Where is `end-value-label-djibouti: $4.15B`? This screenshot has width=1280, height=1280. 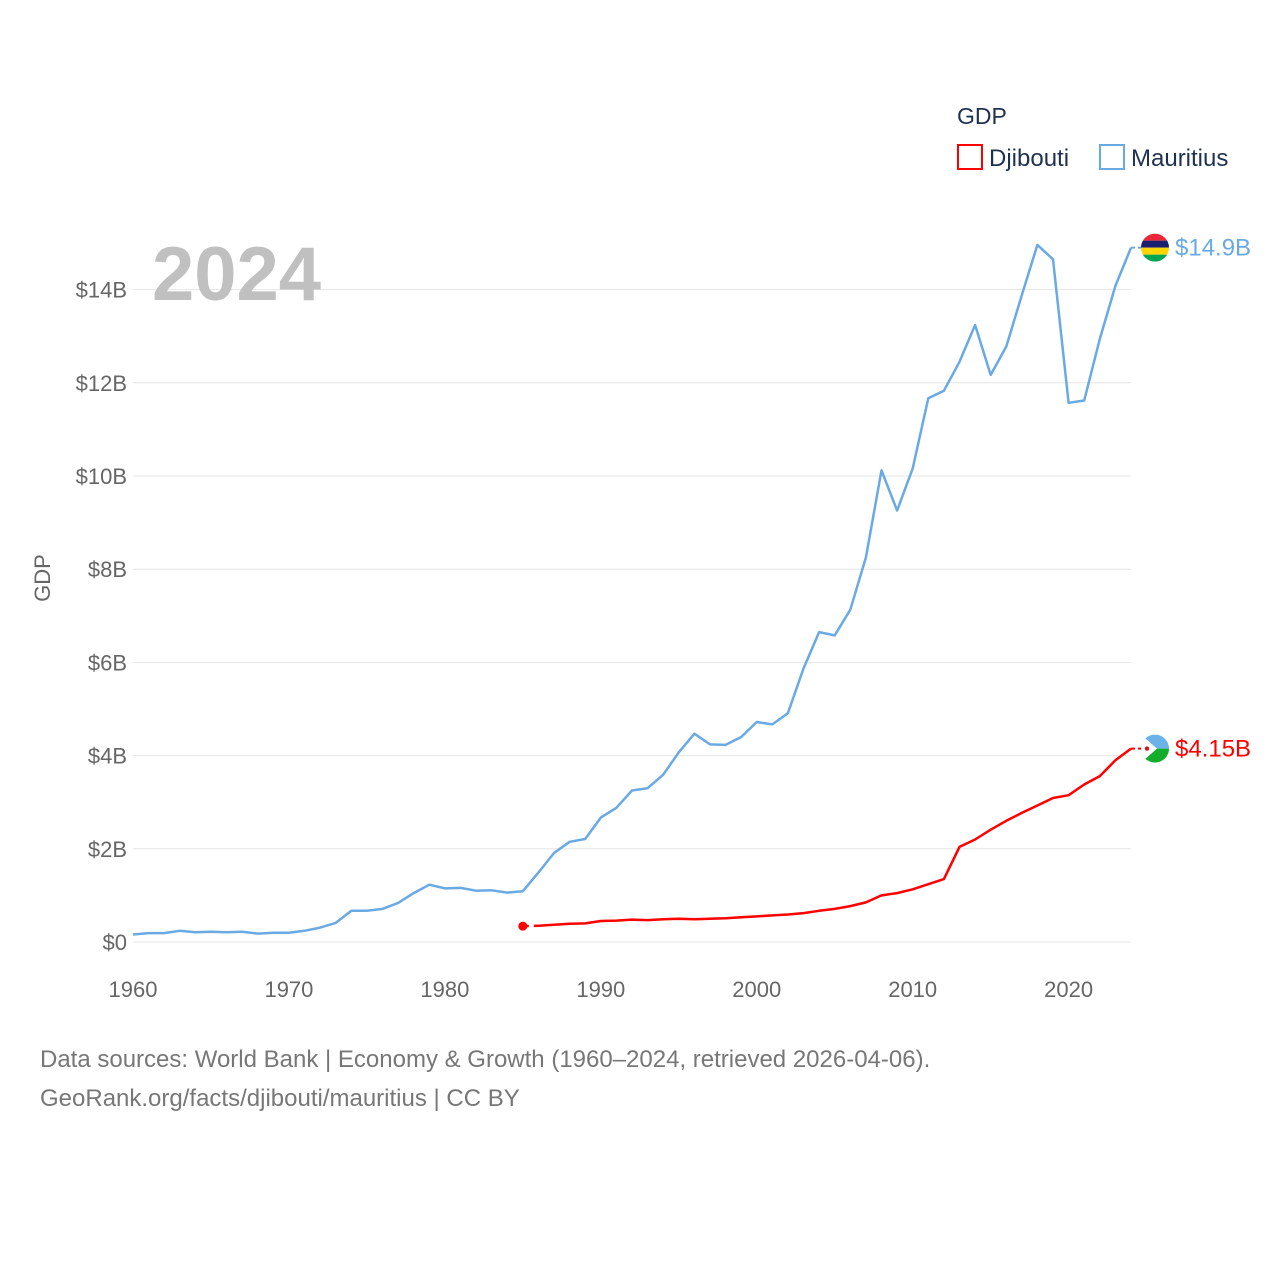 end-value-label-djibouti: $4.15B is located at coordinates (1213, 749).